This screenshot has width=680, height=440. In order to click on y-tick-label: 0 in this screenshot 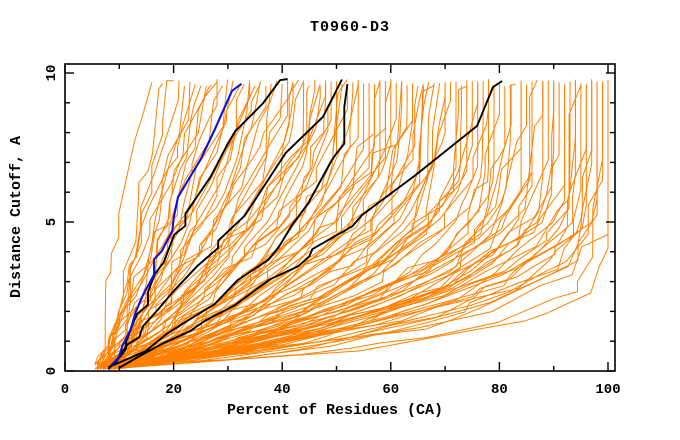, I will do `click(52, 371)`.